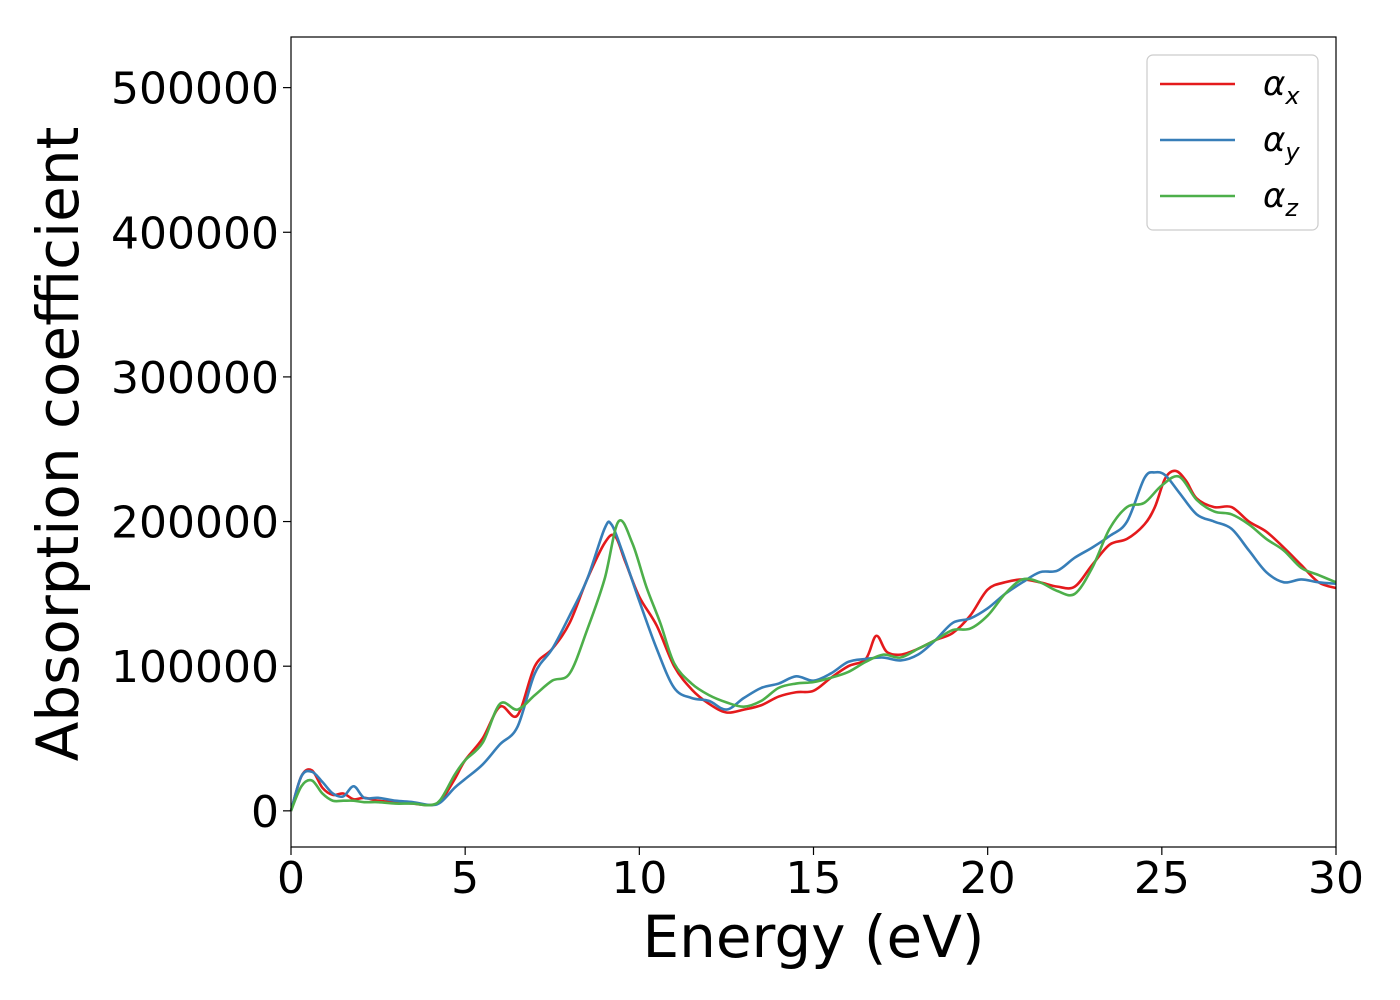 This screenshot has width=1400, height=1000. I want to click on x-tick-label: 5, so click(465, 878).